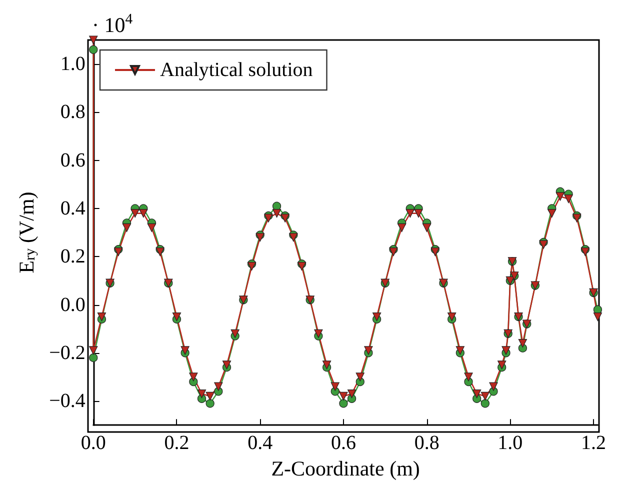  I want to click on legend-label: Analytical solution, so click(236, 70).